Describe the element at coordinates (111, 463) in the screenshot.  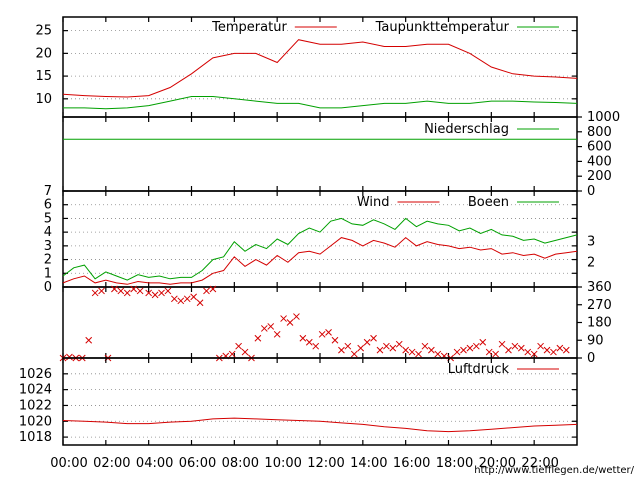
I see `x-tick-label: 02:00` at that location.